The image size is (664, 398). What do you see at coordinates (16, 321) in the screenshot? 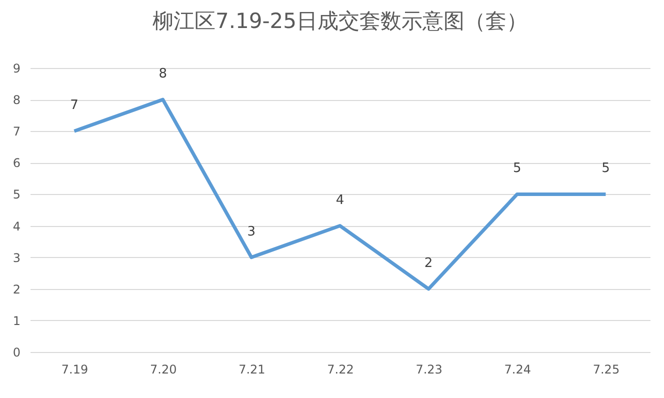
I see `y-tick-label: 1` at bounding box center [16, 321].